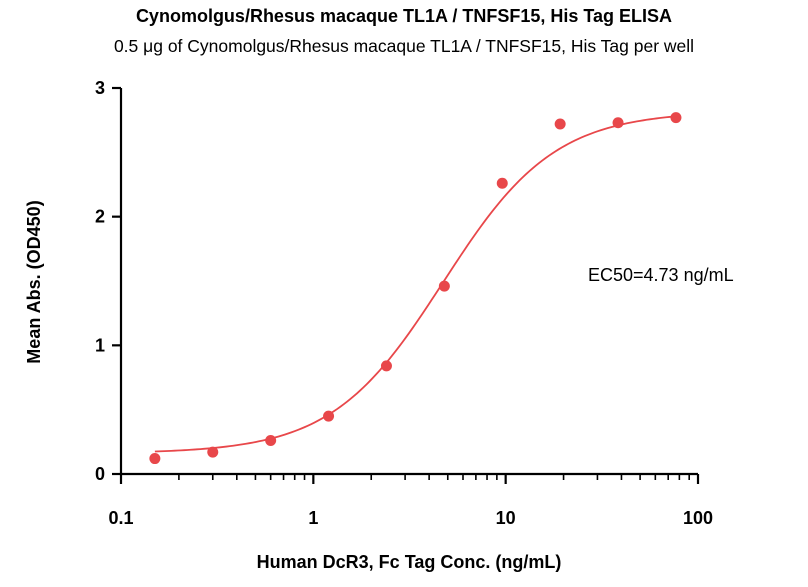  Describe the element at coordinates (120, 518) in the screenshot. I see `x-tick-label: 0.1` at that location.